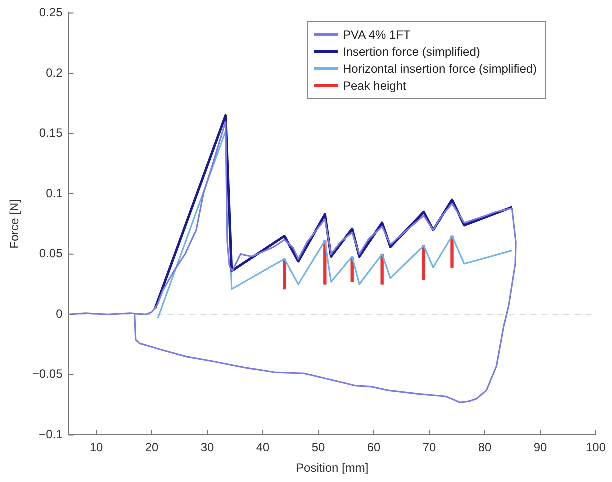 The height and width of the screenshot is (482, 612). Describe the element at coordinates (541, 447) in the screenshot. I see `x-tick-label: 90` at that location.